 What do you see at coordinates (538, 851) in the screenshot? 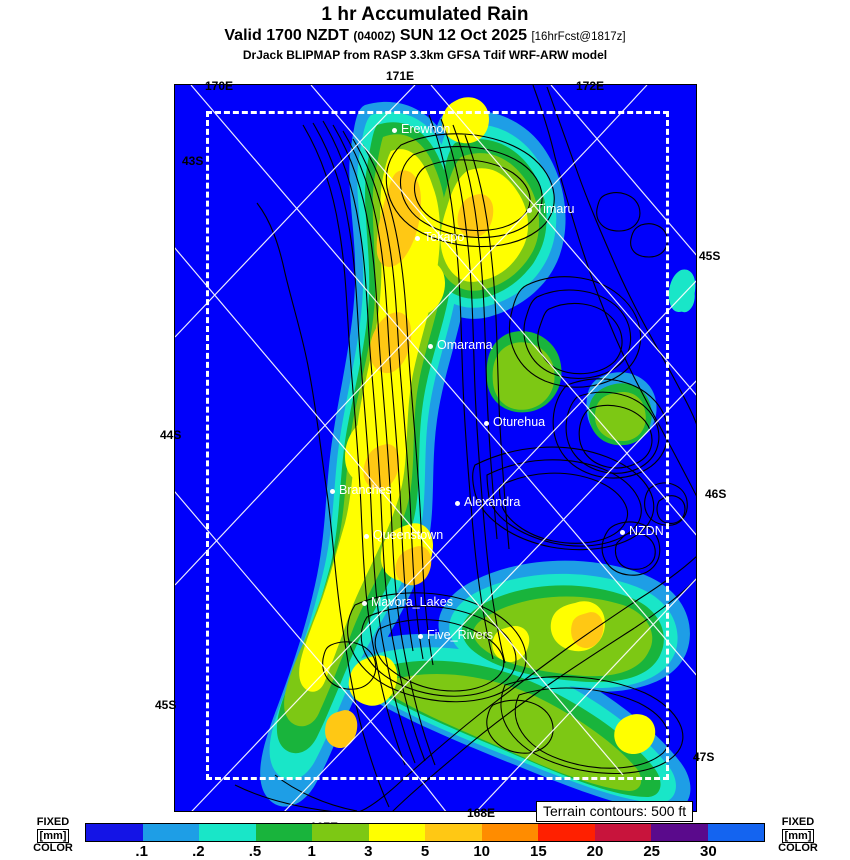
I see `colorbar-tick-15: 15` at bounding box center [538, 851].